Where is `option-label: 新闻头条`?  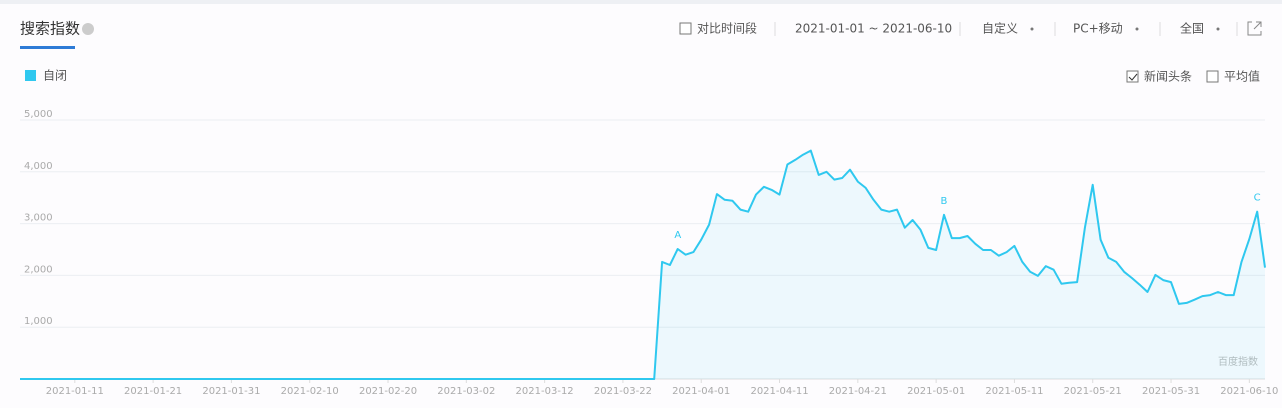 option-label: 新闻头条 is located at coordinates (1168, 76).